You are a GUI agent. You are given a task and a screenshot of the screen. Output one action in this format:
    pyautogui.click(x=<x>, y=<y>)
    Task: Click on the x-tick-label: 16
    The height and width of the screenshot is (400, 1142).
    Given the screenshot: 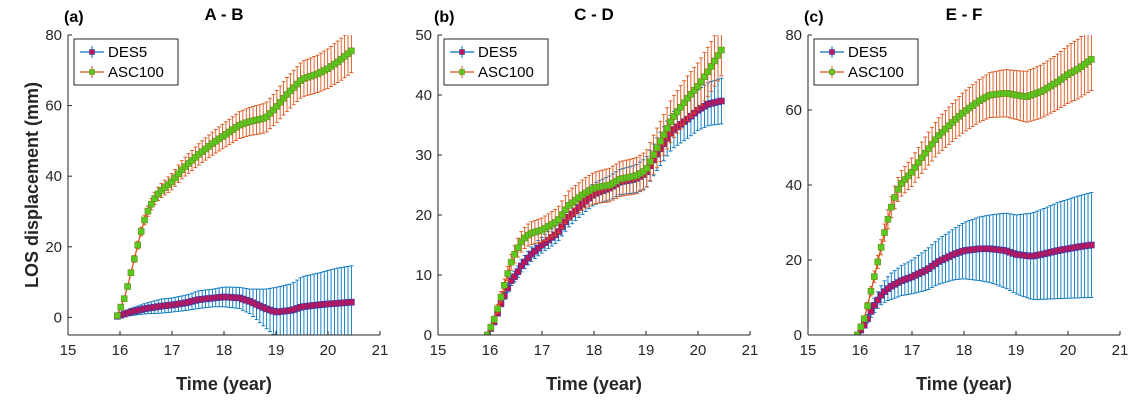 What is the action you would take?
    pyautogui.click(x=860, y=350)
    